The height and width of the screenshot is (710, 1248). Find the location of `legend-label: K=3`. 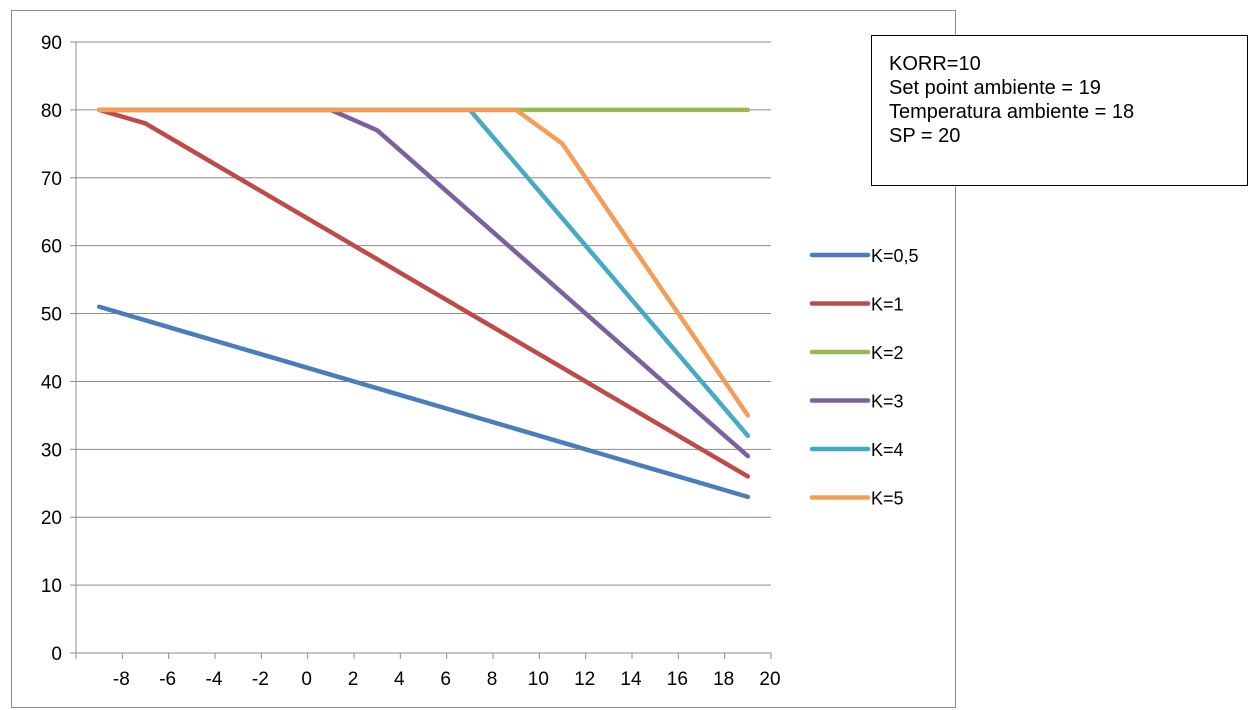

legend-label: K=3 is located at coordinates (887, 402).